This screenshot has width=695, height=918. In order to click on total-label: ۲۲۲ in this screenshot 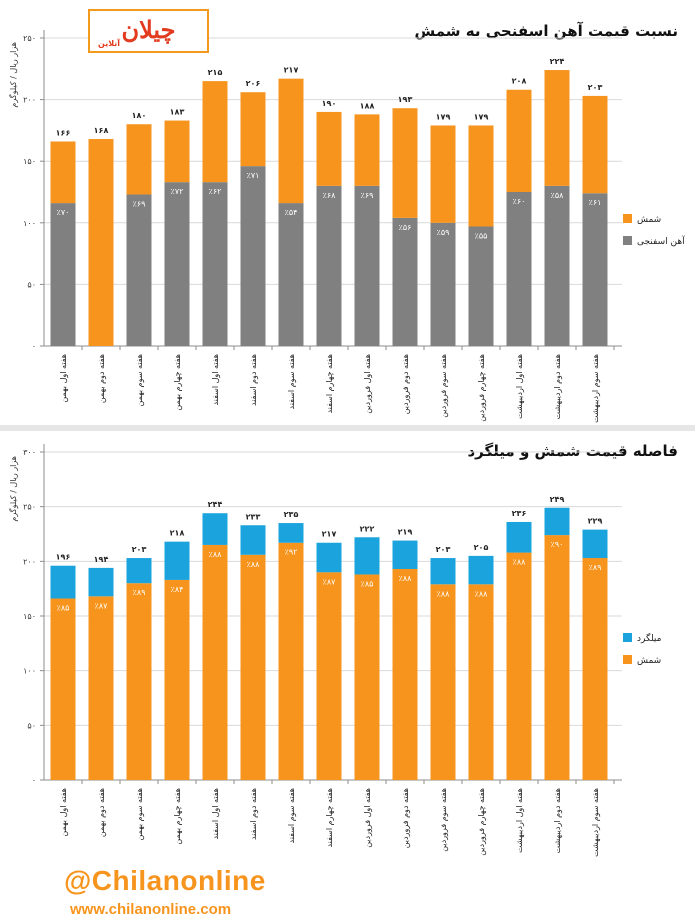, I will do `click(367, 528)`.